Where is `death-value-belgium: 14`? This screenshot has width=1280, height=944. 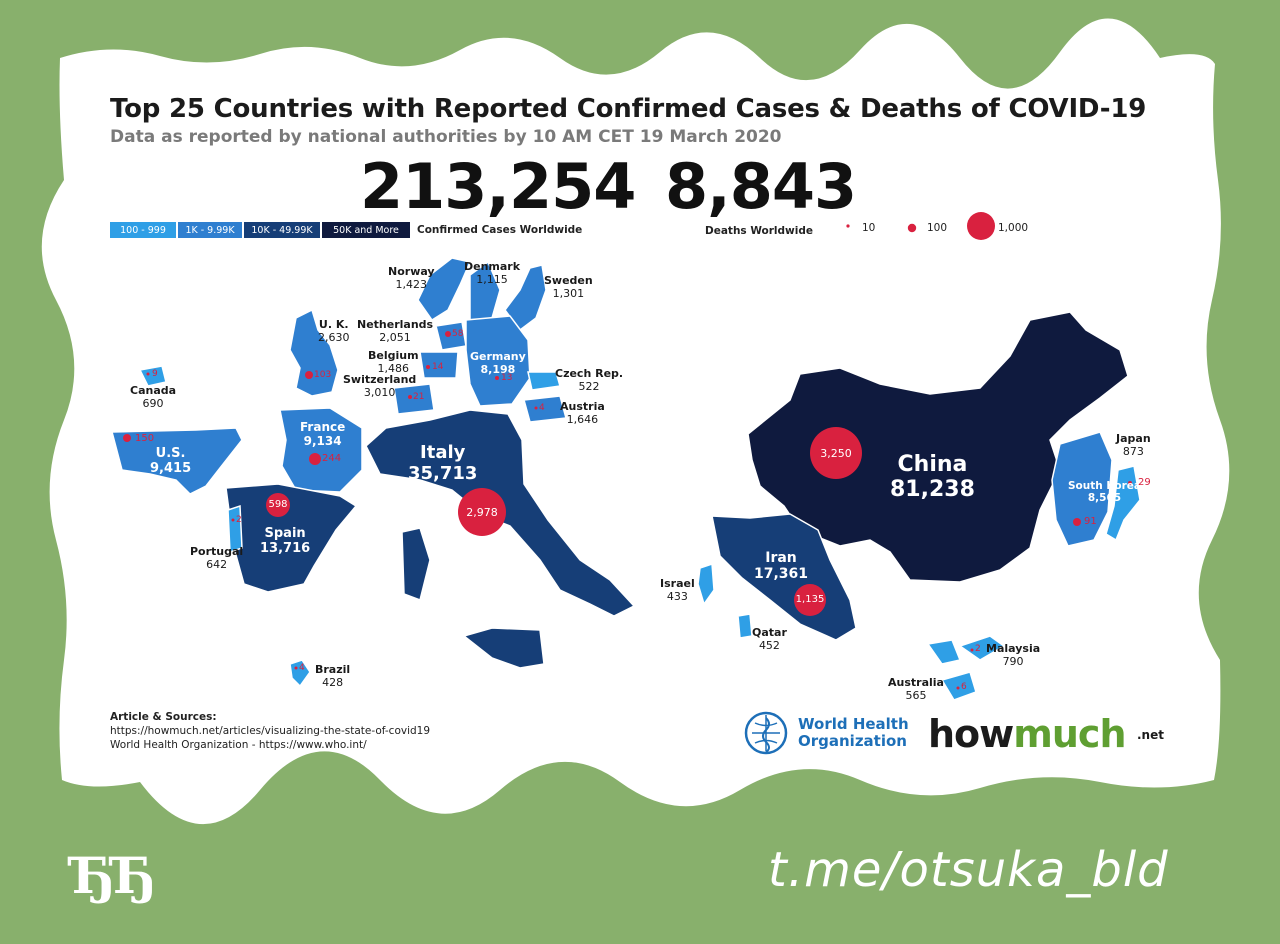
death-value-belgium: 14 is located at coordinates (438, 367).